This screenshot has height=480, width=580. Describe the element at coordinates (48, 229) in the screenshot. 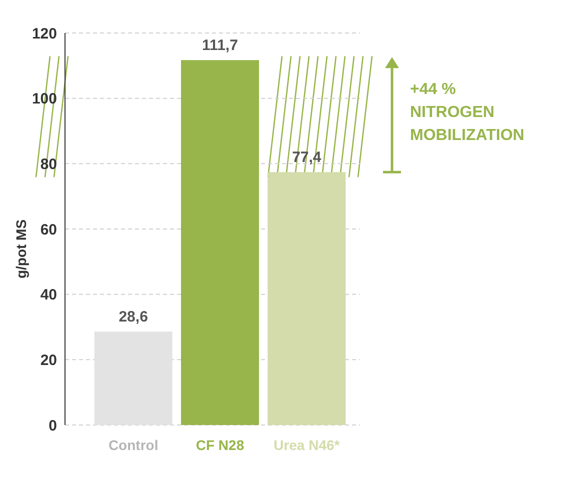

I see `y-tick-label: 60` at that location.